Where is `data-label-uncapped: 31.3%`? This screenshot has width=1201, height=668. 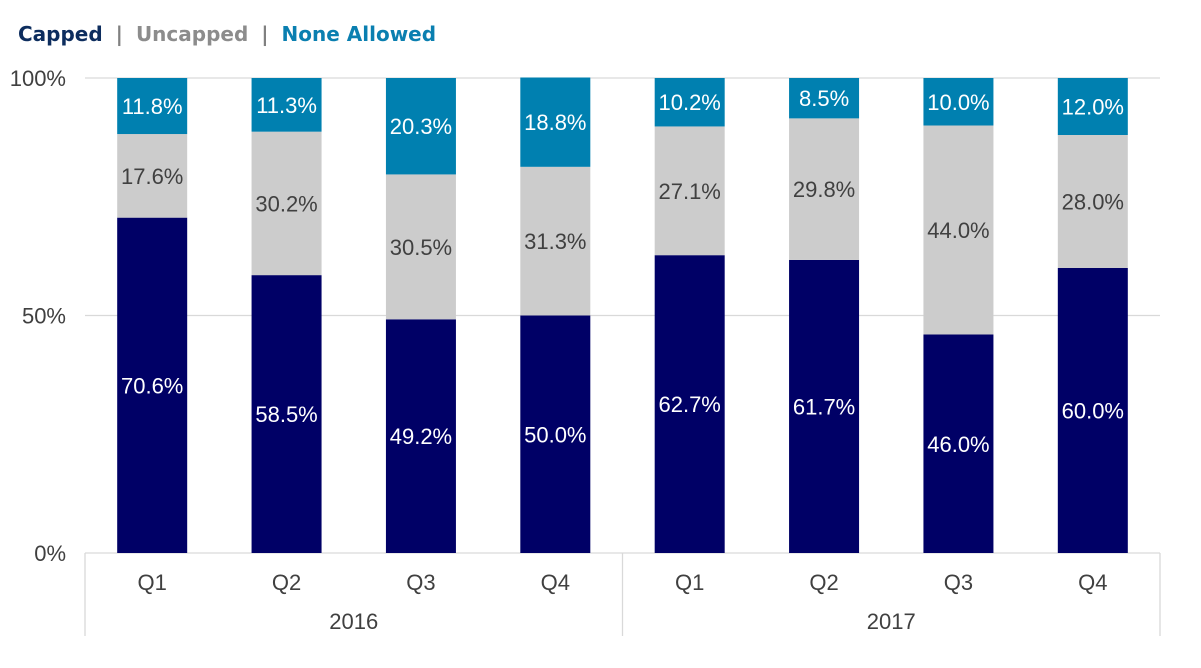
data-label-uncapped: 31.3% is located at coordinates (555, 241).